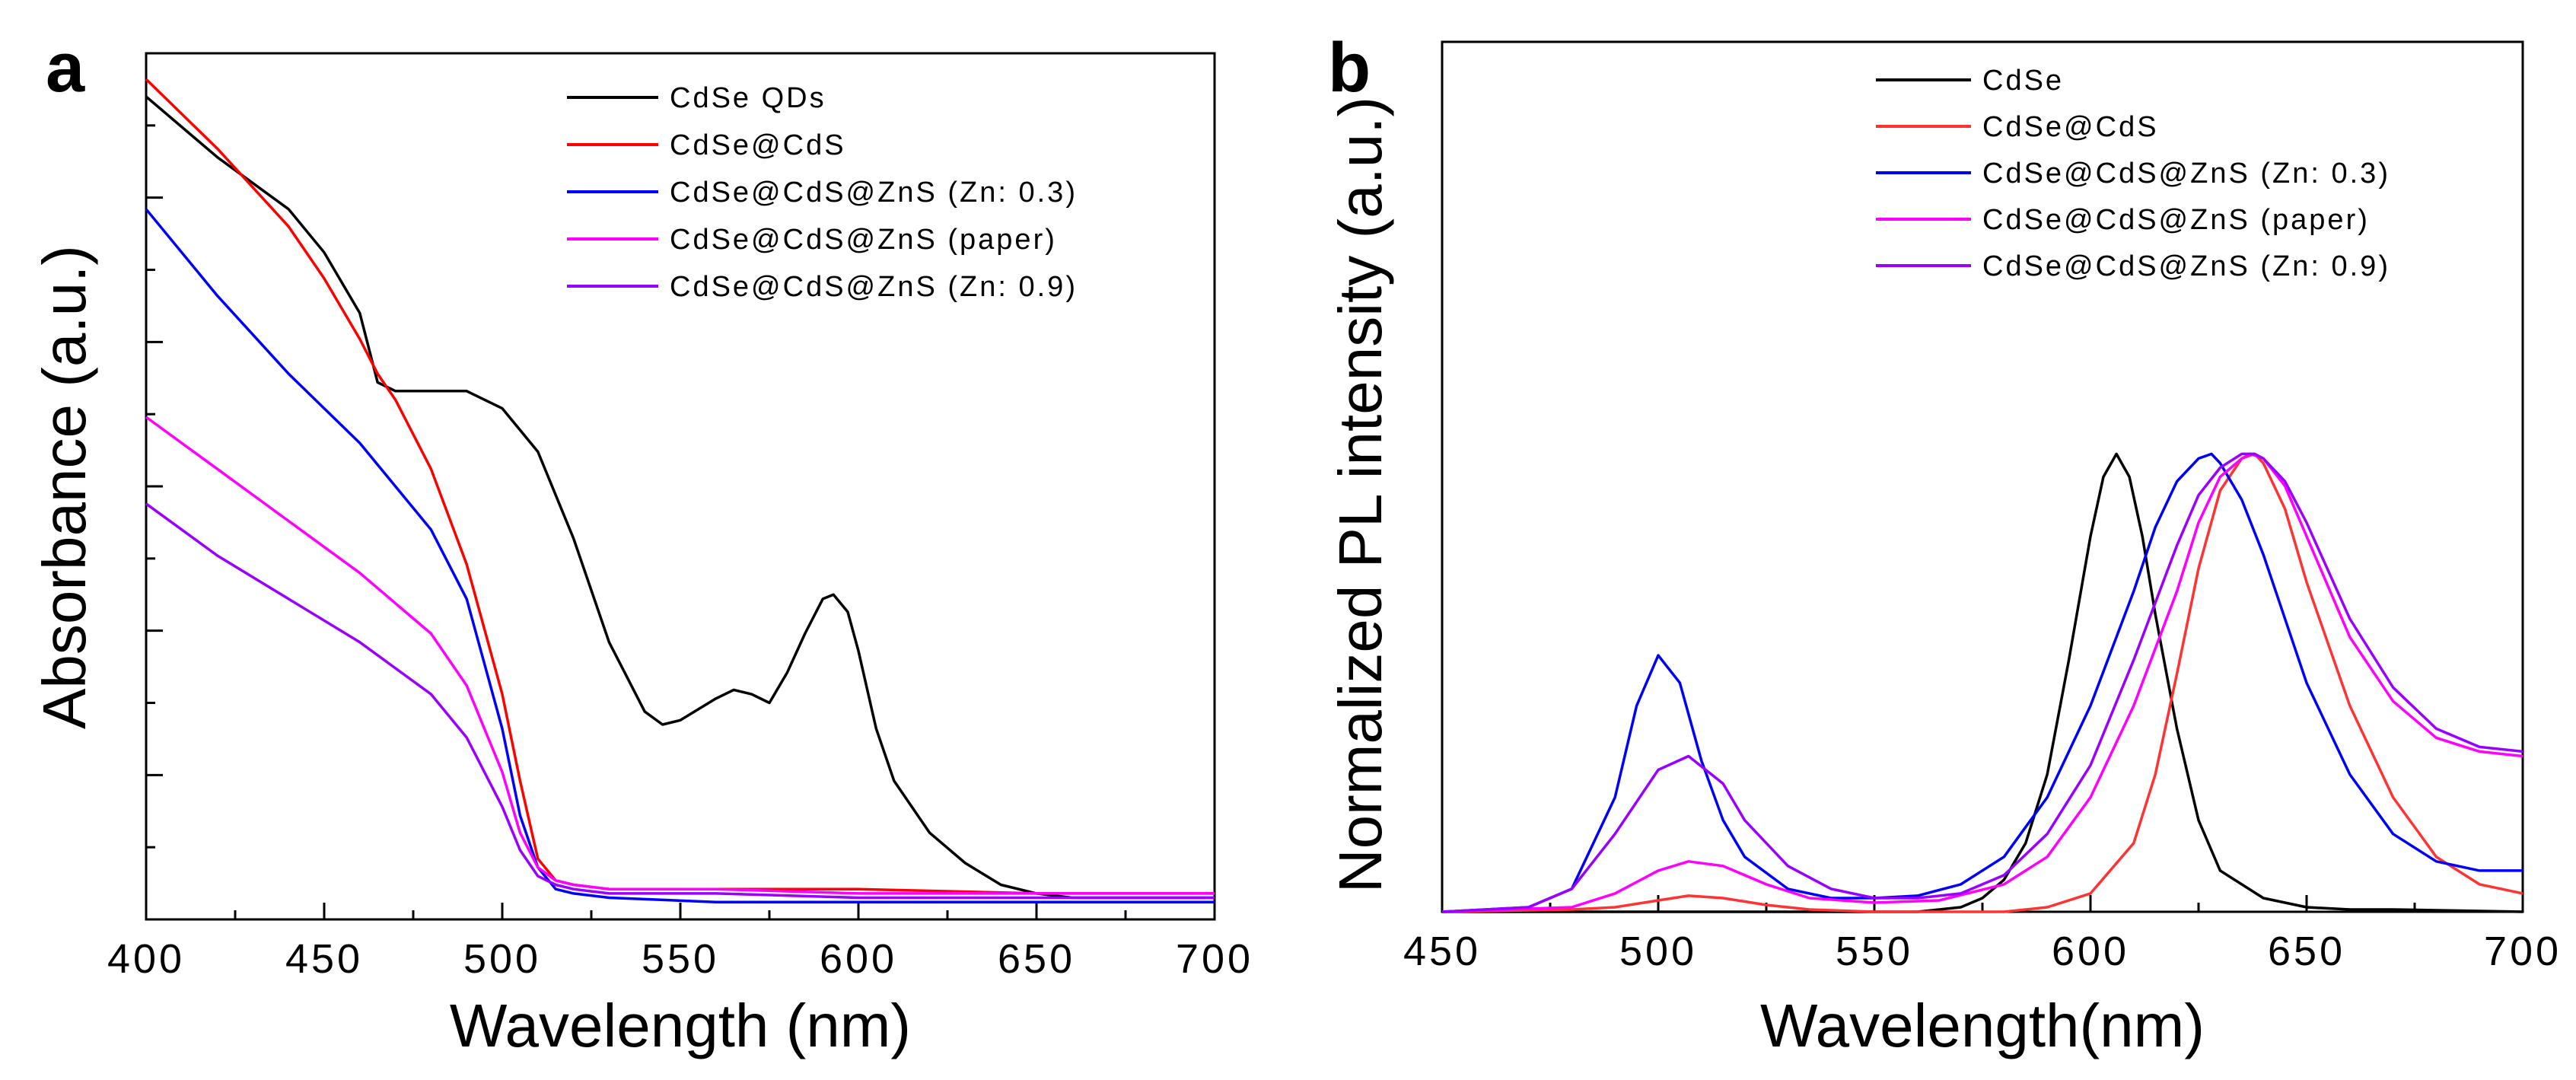  Describe the element at coordinates (154, 486) in the screenshot. I see `panel-a-y-ticks` at that location.